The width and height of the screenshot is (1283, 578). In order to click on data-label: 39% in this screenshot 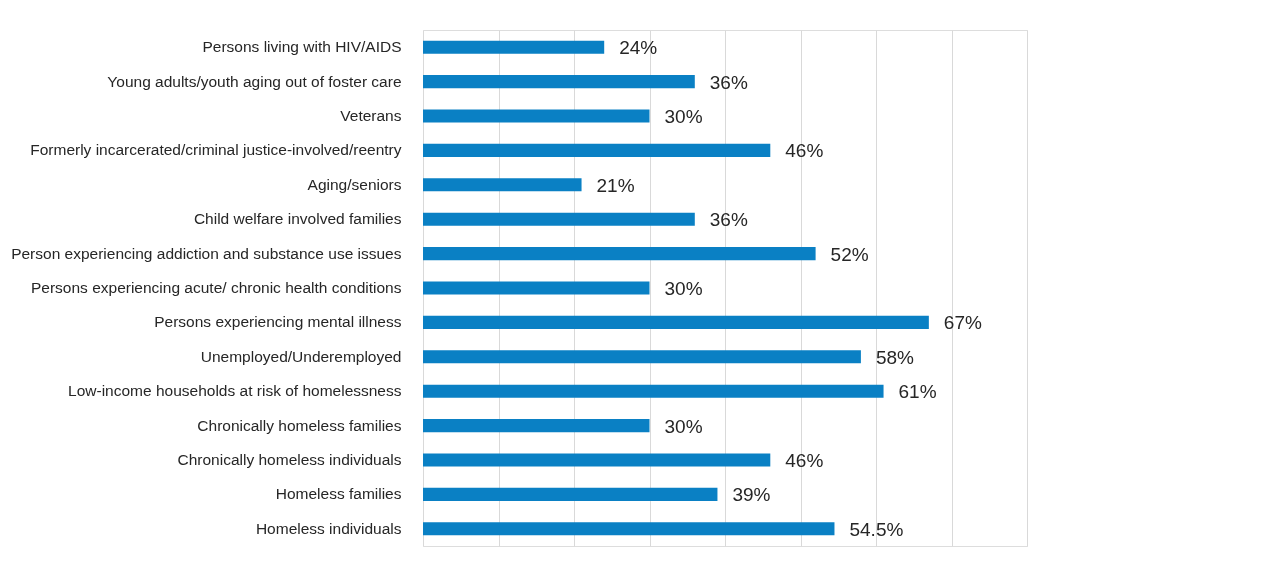, I will do `click(751, 495)`.